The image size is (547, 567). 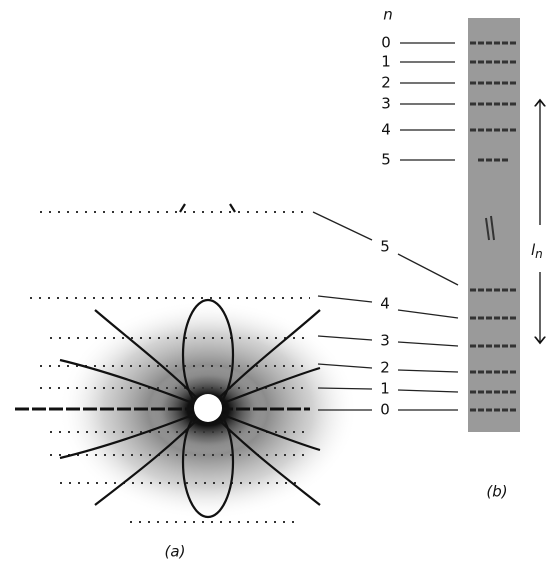 I want to click on caption: (b), so click(x=496, y=492).